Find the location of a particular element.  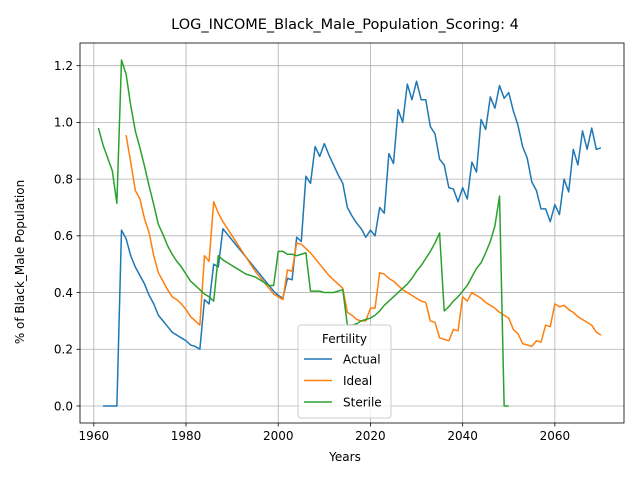

legend-label-actual: Actual is located at coordinates (362, 359).